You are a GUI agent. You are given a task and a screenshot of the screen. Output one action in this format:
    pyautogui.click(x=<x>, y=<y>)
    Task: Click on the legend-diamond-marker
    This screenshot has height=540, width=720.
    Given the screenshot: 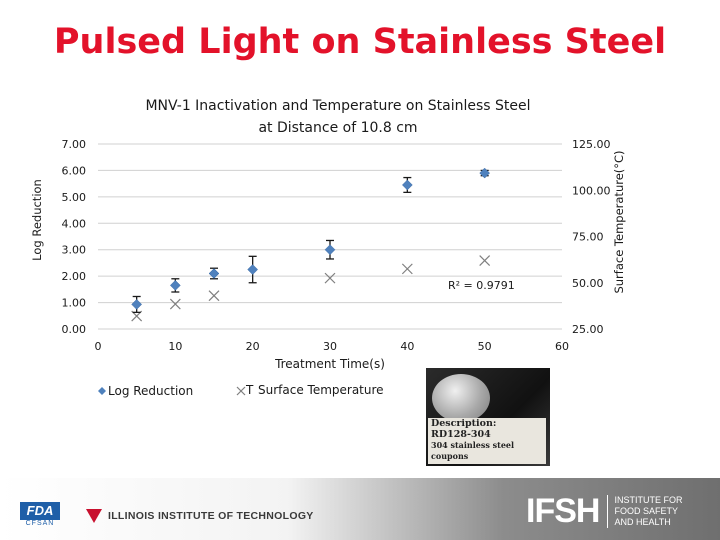 What is the action you would take?
    pyautogui.click(x=102, y=391)
    